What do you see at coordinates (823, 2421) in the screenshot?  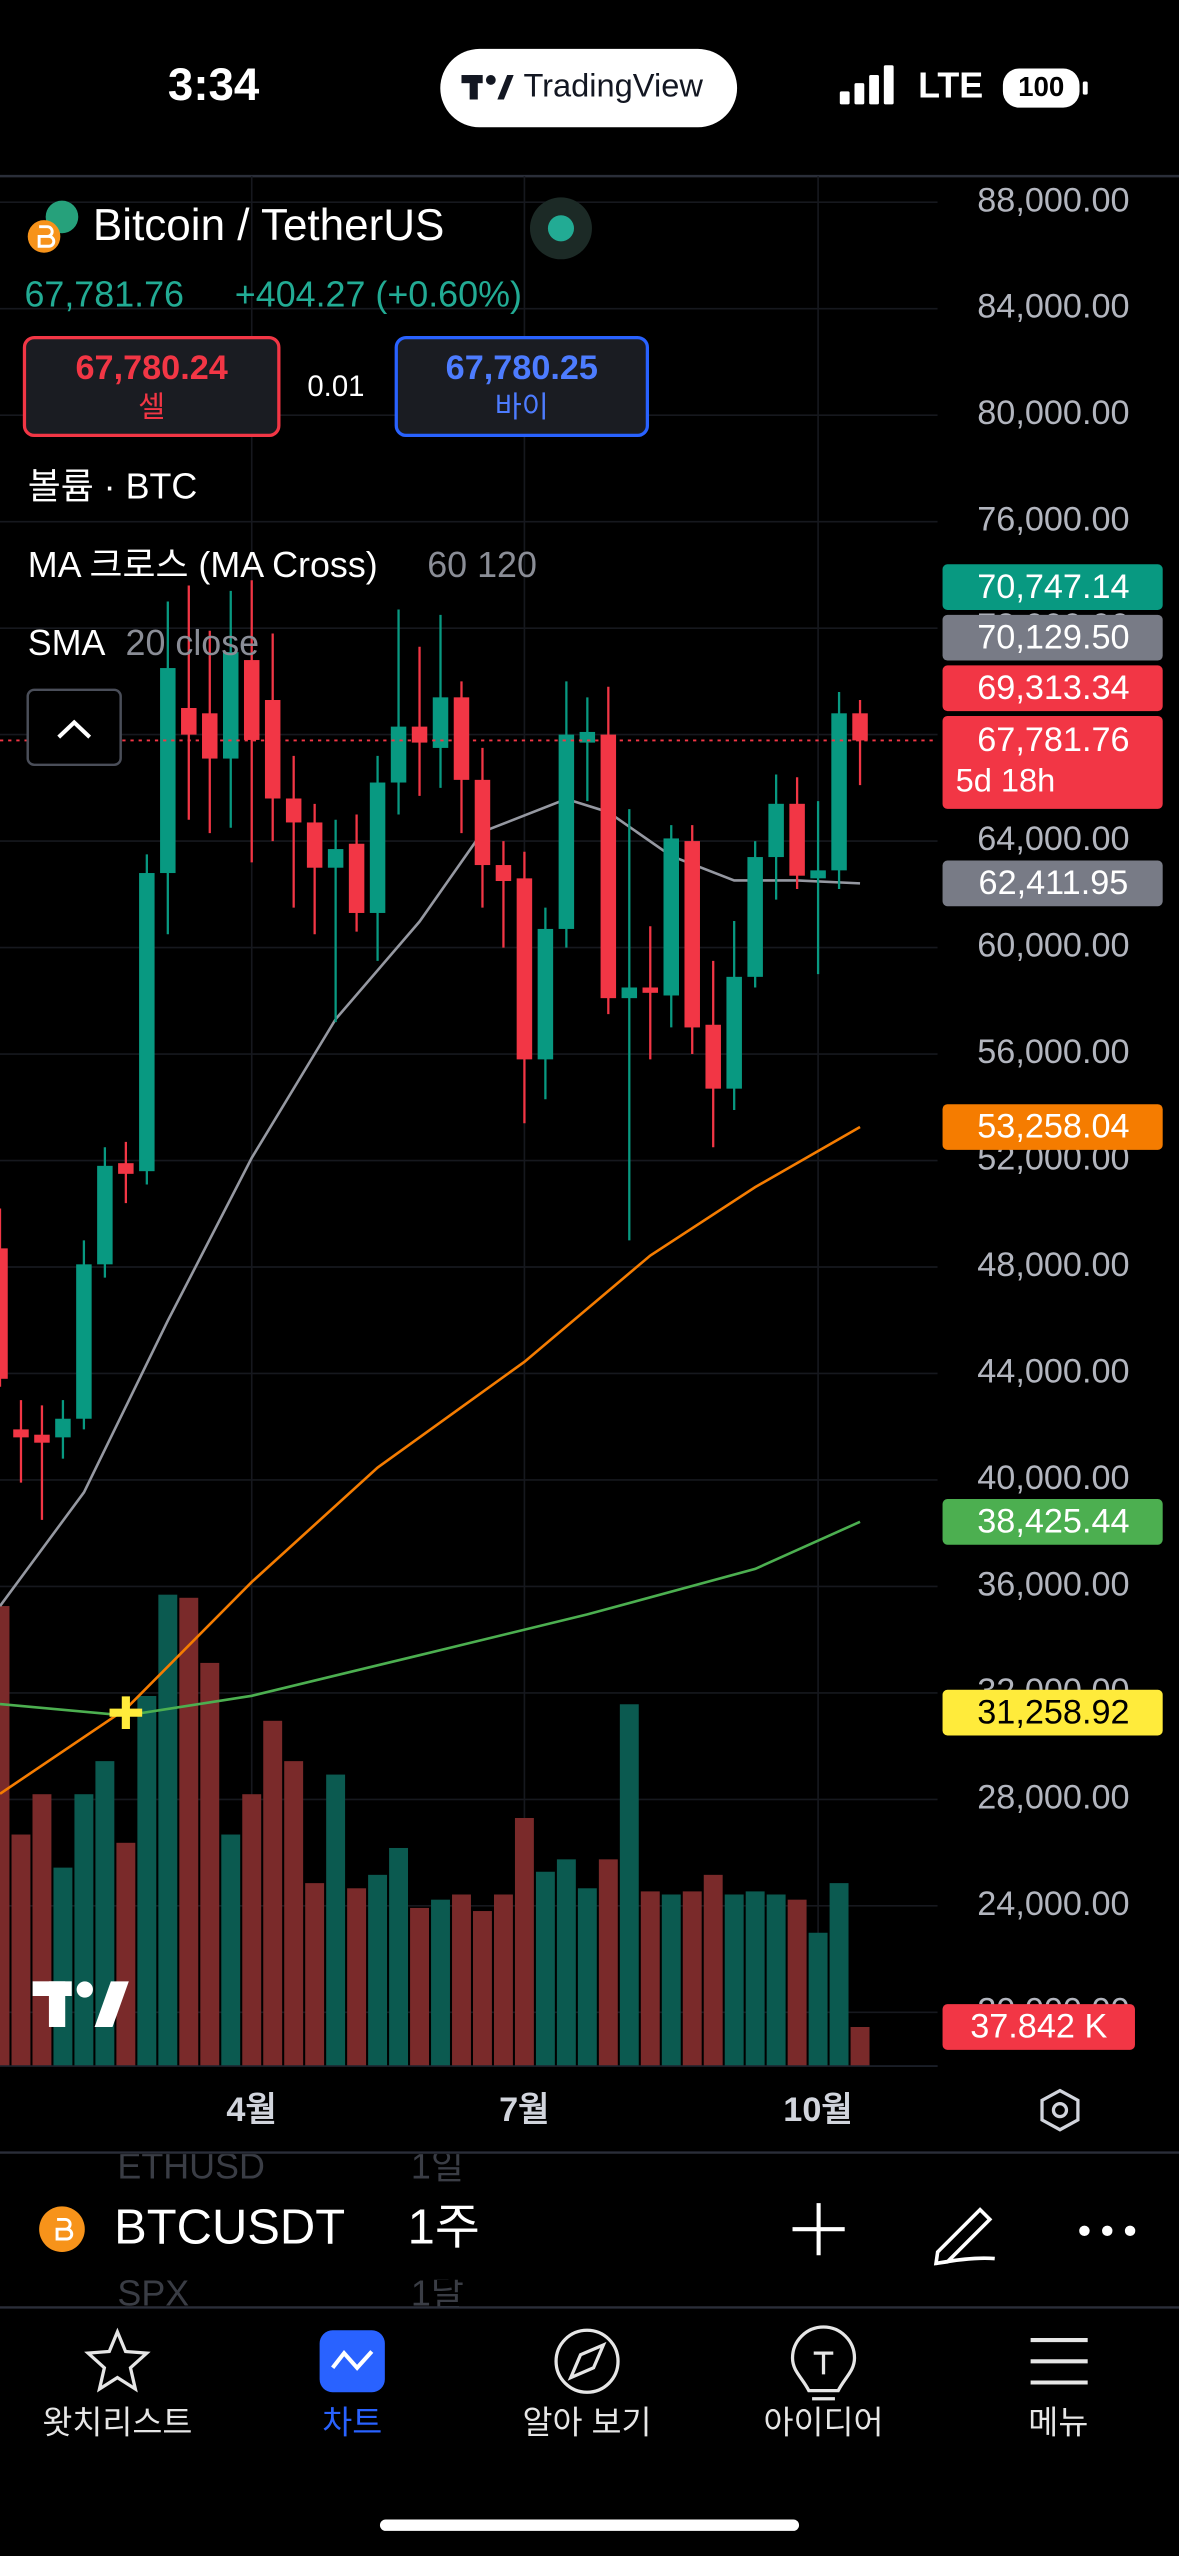 I see `tab-label: 아이디어` at bounding box center [823, 2421].